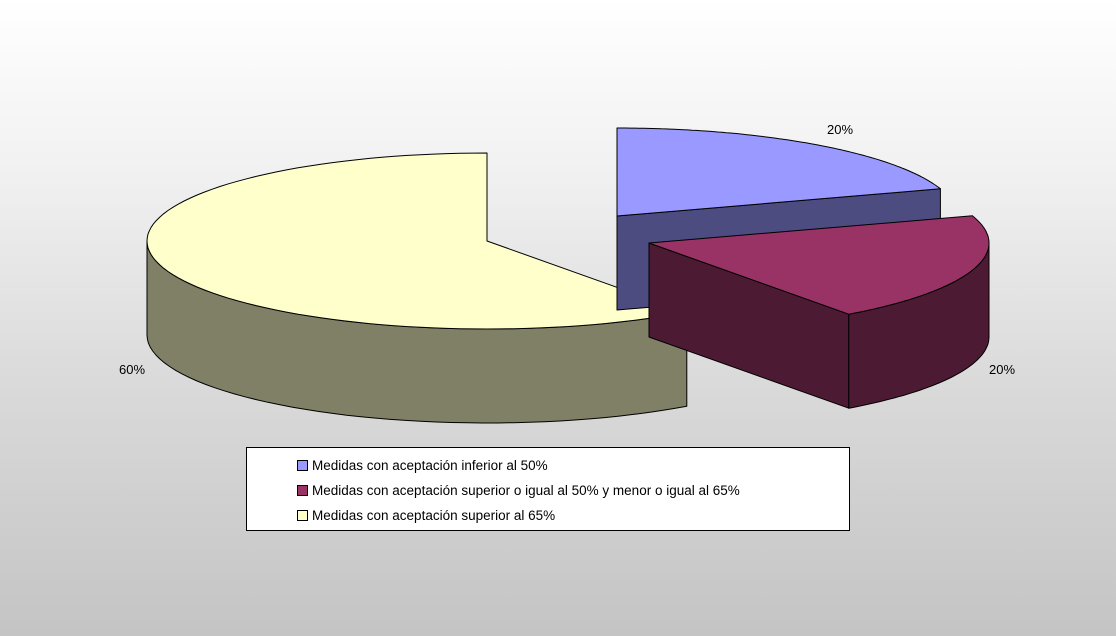 This screenshot has width=1116, height=636. I want to click on pie-slice, so click(819, 312).